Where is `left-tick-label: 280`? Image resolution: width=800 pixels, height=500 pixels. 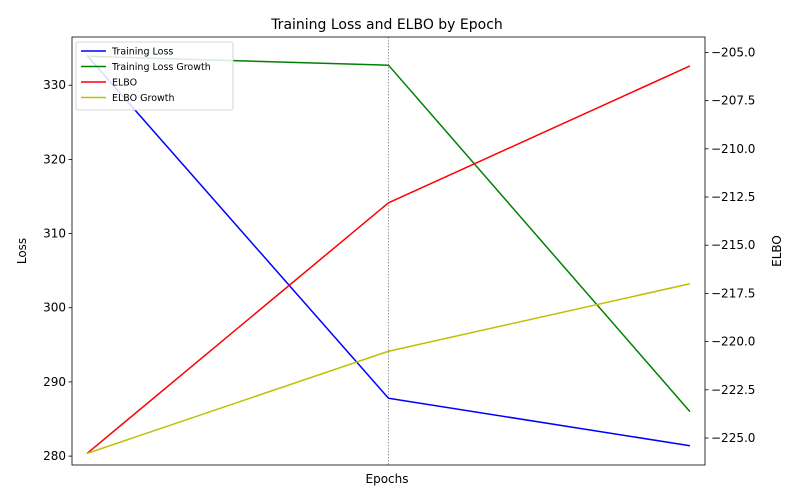 left-tick-label: 280 is located at coordinates (54, 456).